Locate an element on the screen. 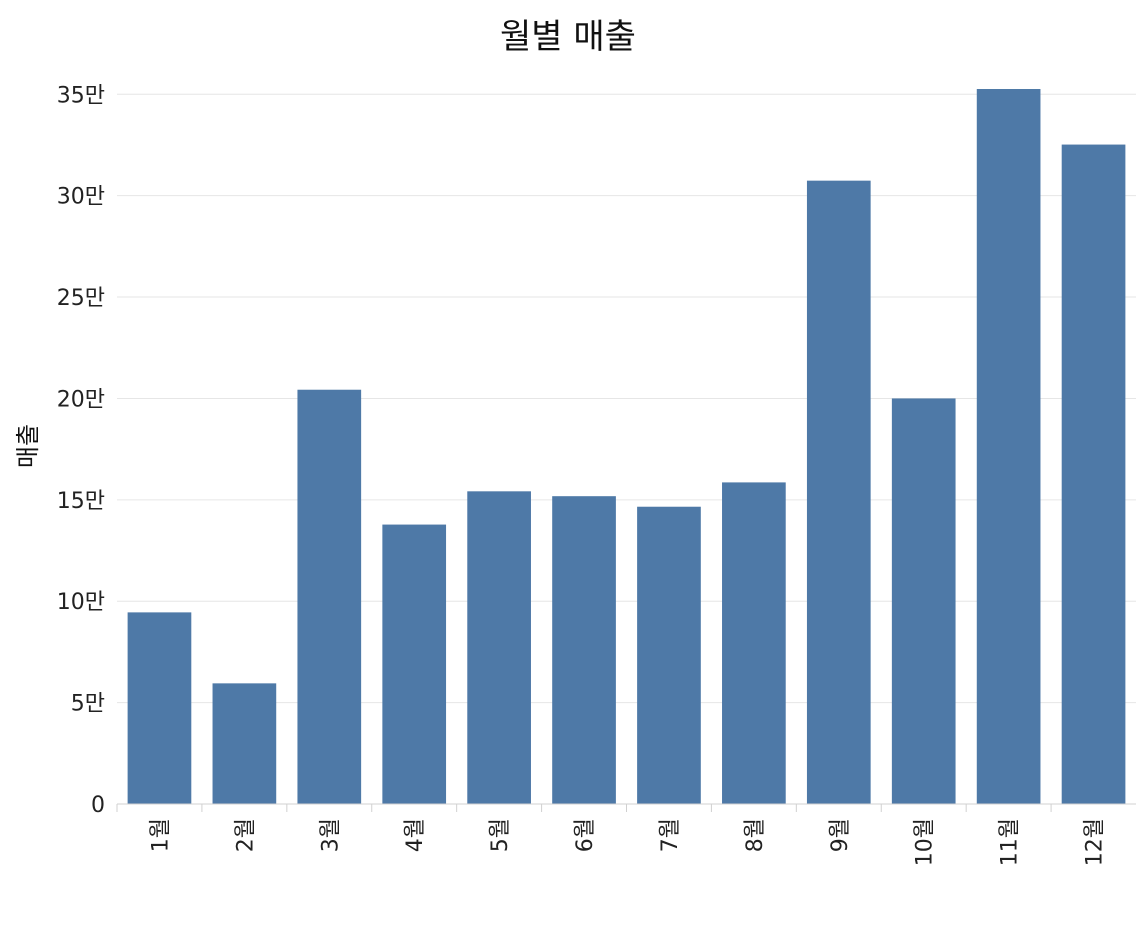 This screenshot has width=1136, height=944. x-tick-label: 7월 is located at coordinates (670, 835).